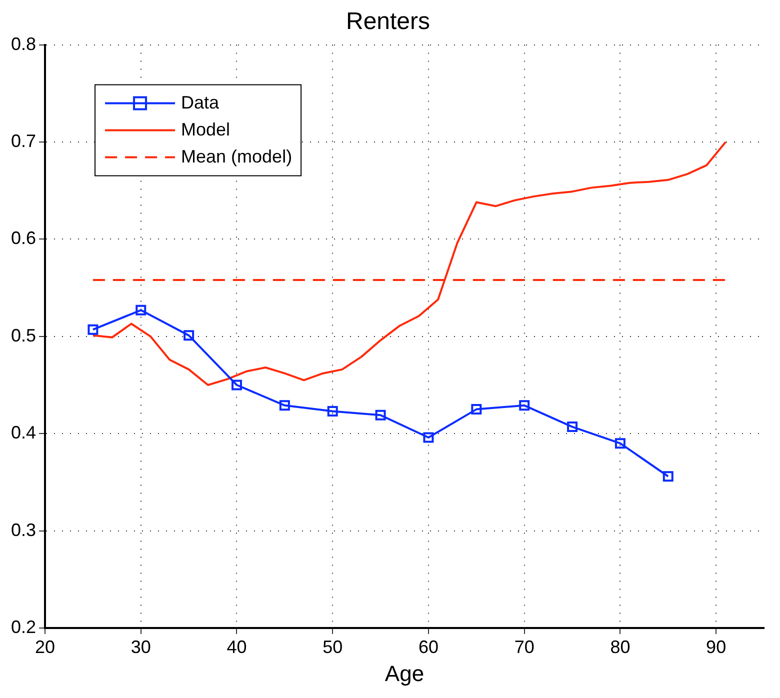  What do you see at coordinates (45, 646) in the screenshot?
I see `x-tick-label: 20` at bounding box center [45, 646].